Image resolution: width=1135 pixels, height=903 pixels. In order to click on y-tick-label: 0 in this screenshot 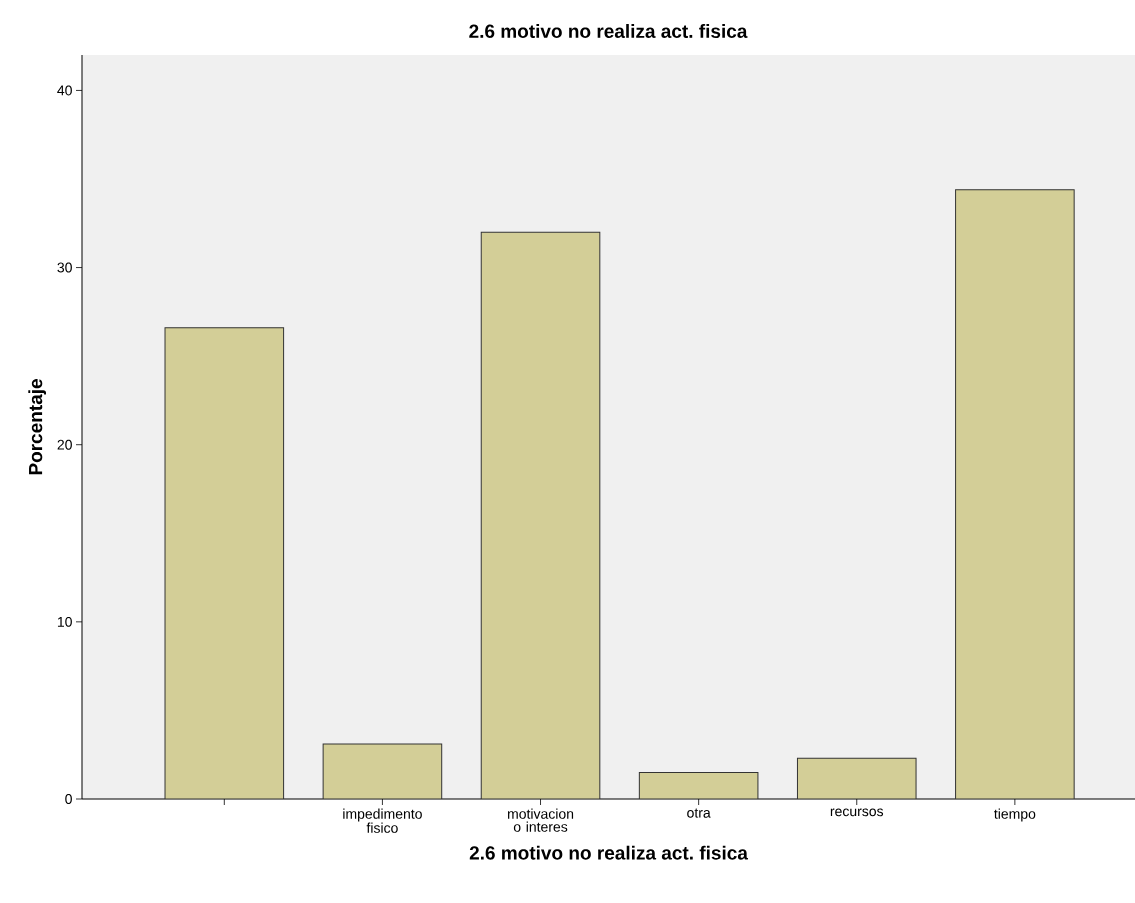, I will do `click(68, 799)`.